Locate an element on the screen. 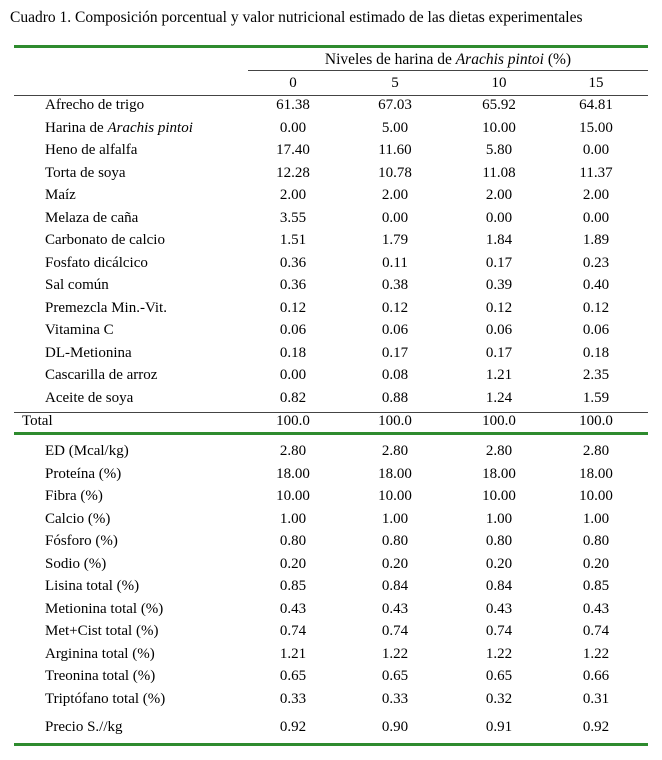 The image size is (662, 760). row-label: Fibra (%) is located at coordinates (74, 496).